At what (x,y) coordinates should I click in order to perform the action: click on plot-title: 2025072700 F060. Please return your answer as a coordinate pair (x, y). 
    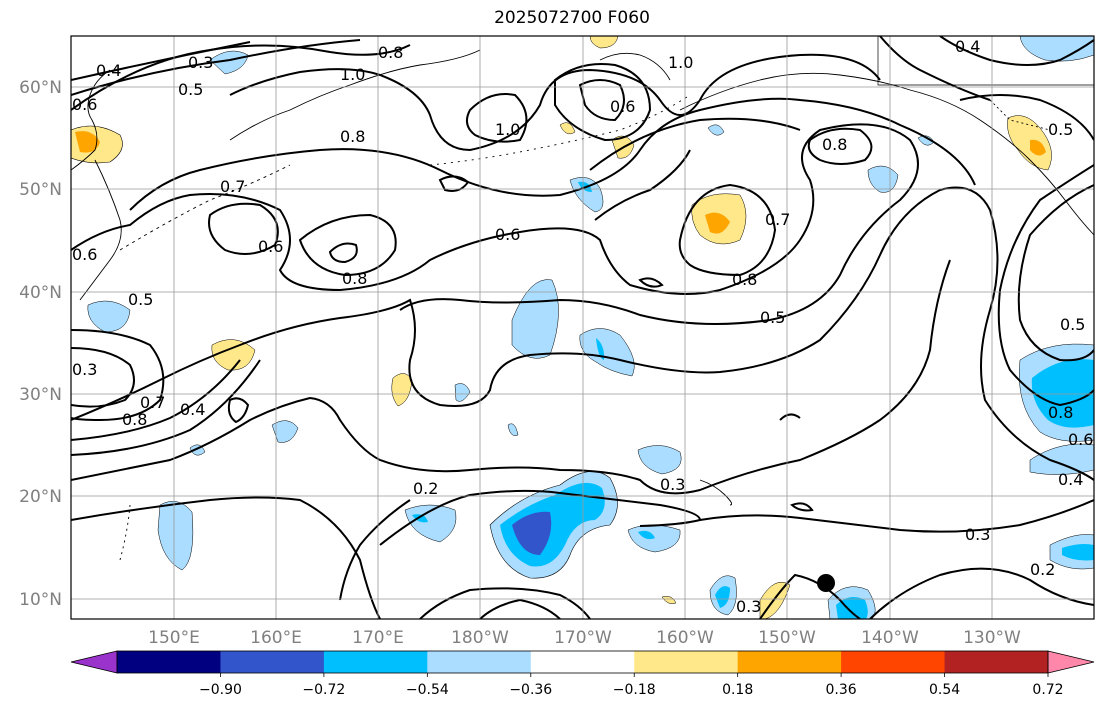
    Looking at the image, I should click on (572, 18).